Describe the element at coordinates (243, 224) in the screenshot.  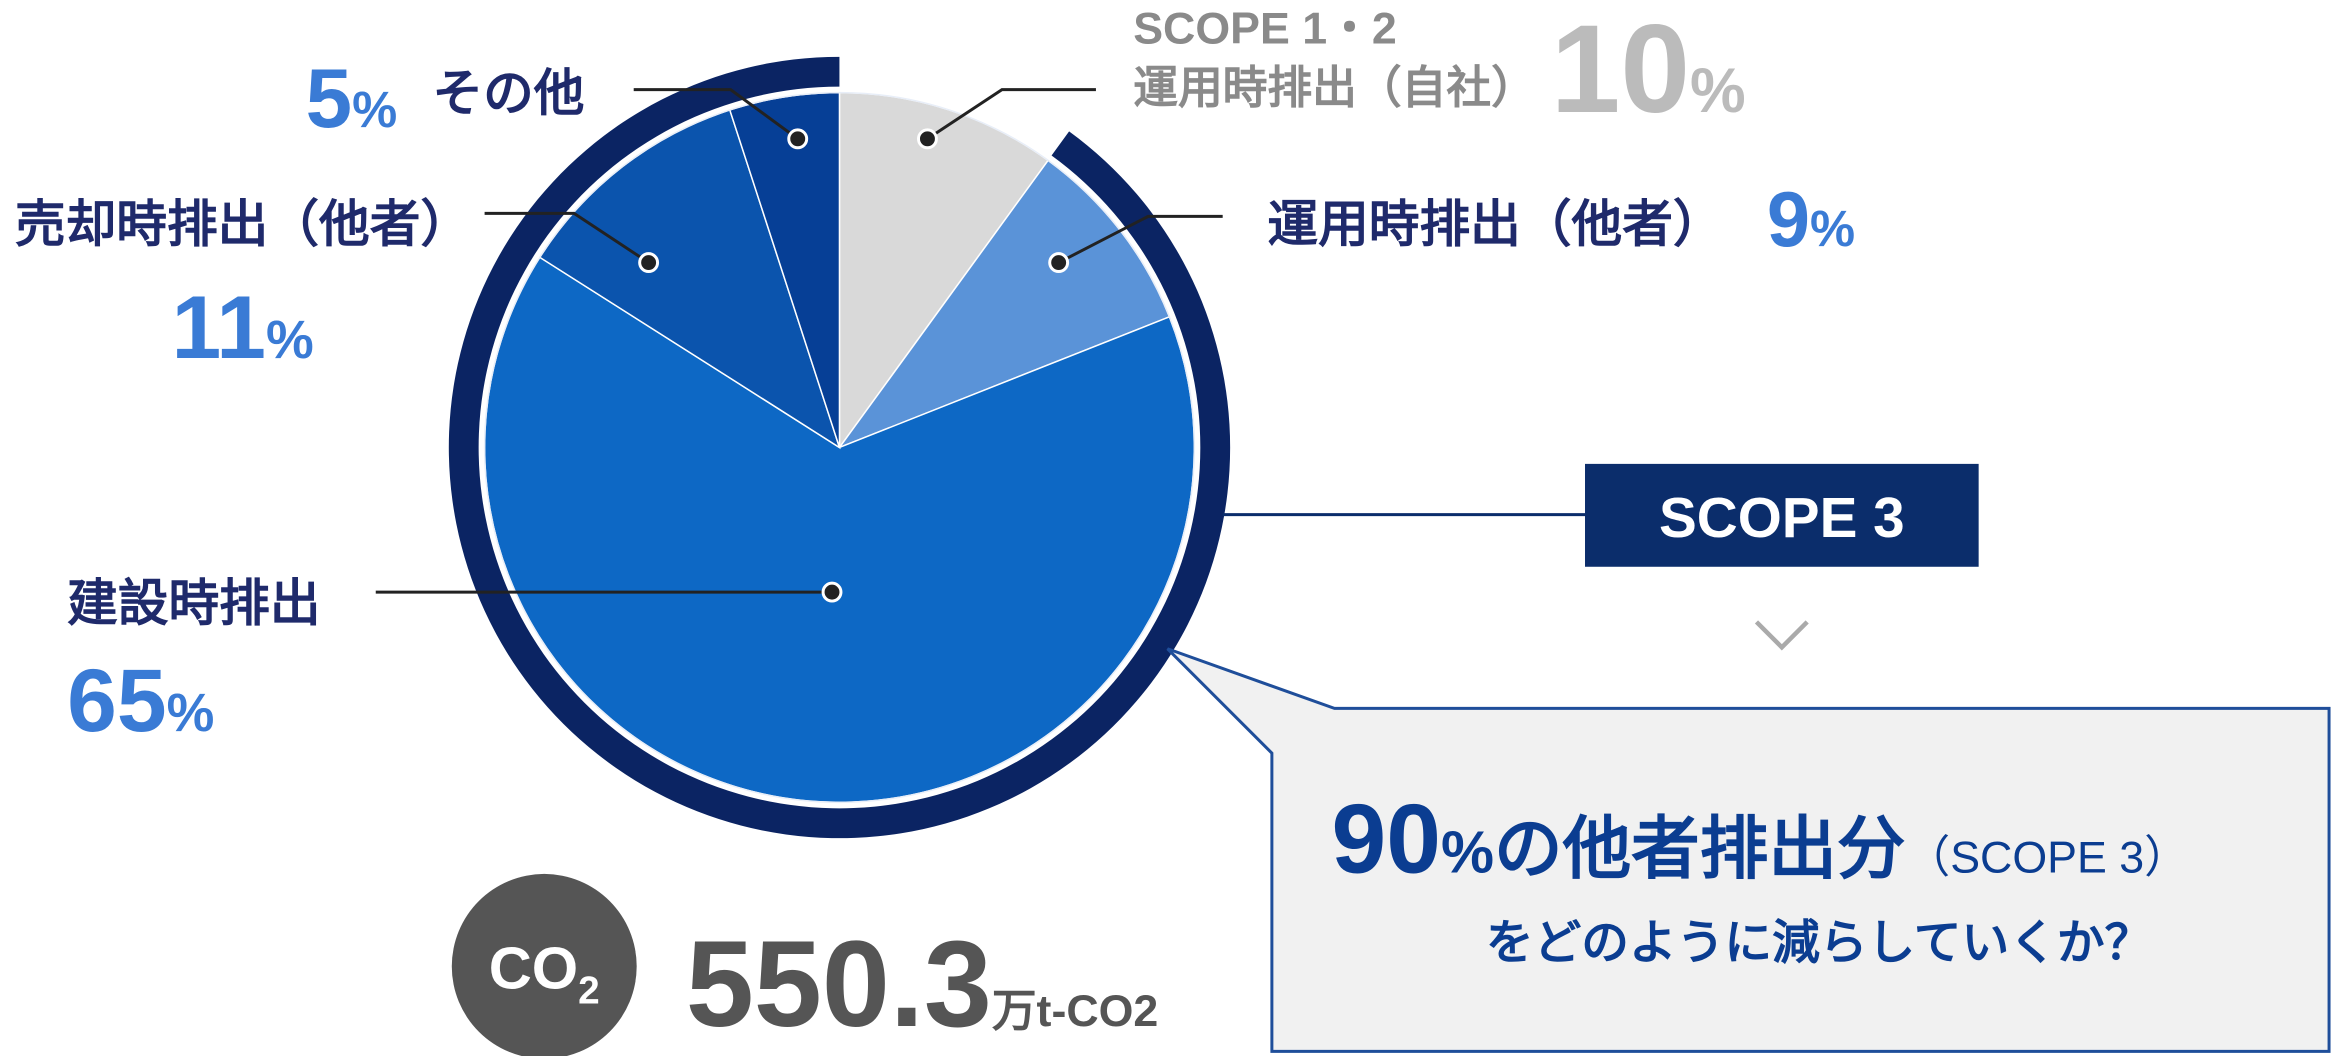
I see `category-label: 売却時排出（他者）` at that location.